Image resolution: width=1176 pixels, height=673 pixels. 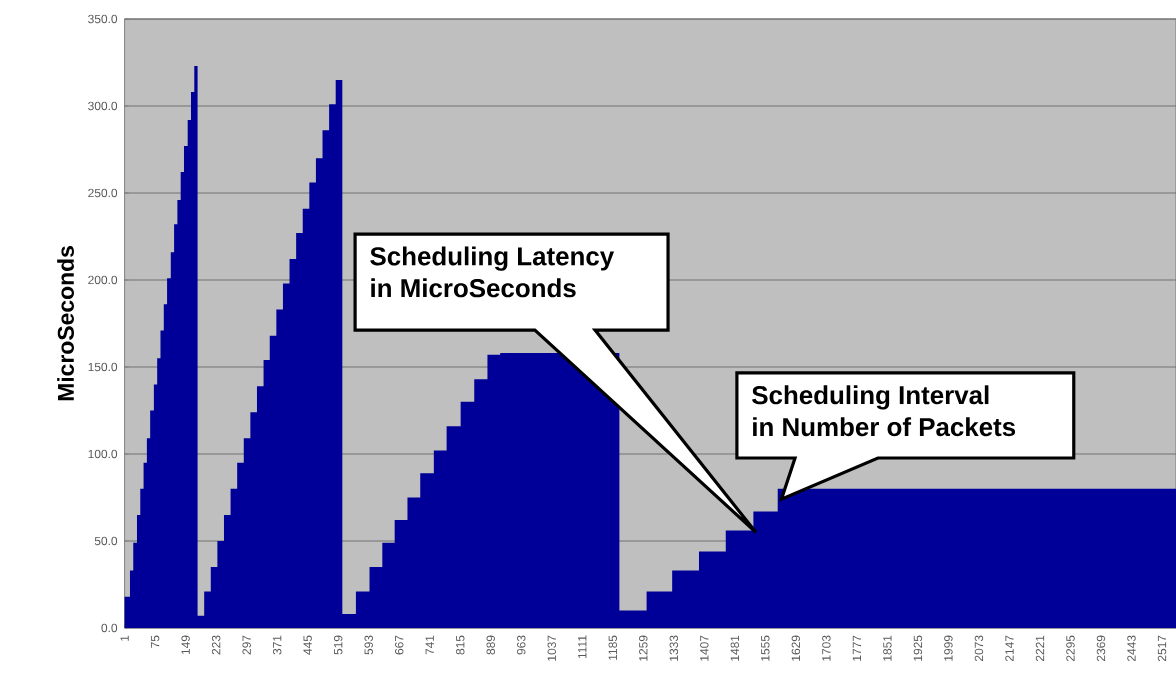 I want to click on x-tick-label: 1037, so click(x=552, y=648).